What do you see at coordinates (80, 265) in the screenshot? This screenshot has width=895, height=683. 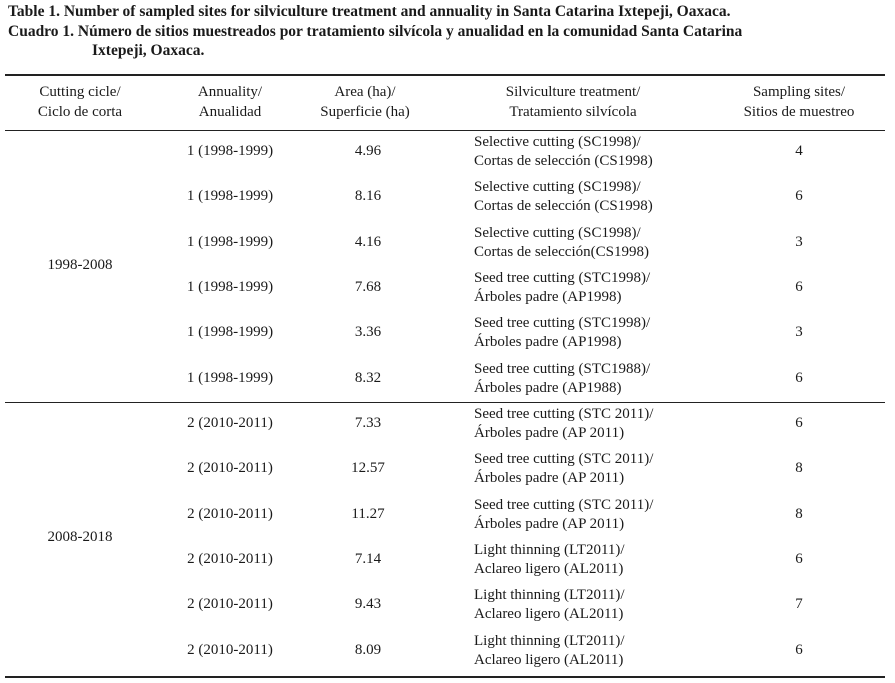 I see `cycle-label: 1998-2008` at bounding box center [80, 265].